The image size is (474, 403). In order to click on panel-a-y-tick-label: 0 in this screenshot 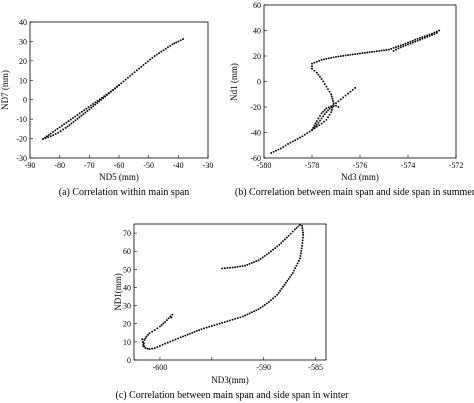, I will do `click(25, 100)`.